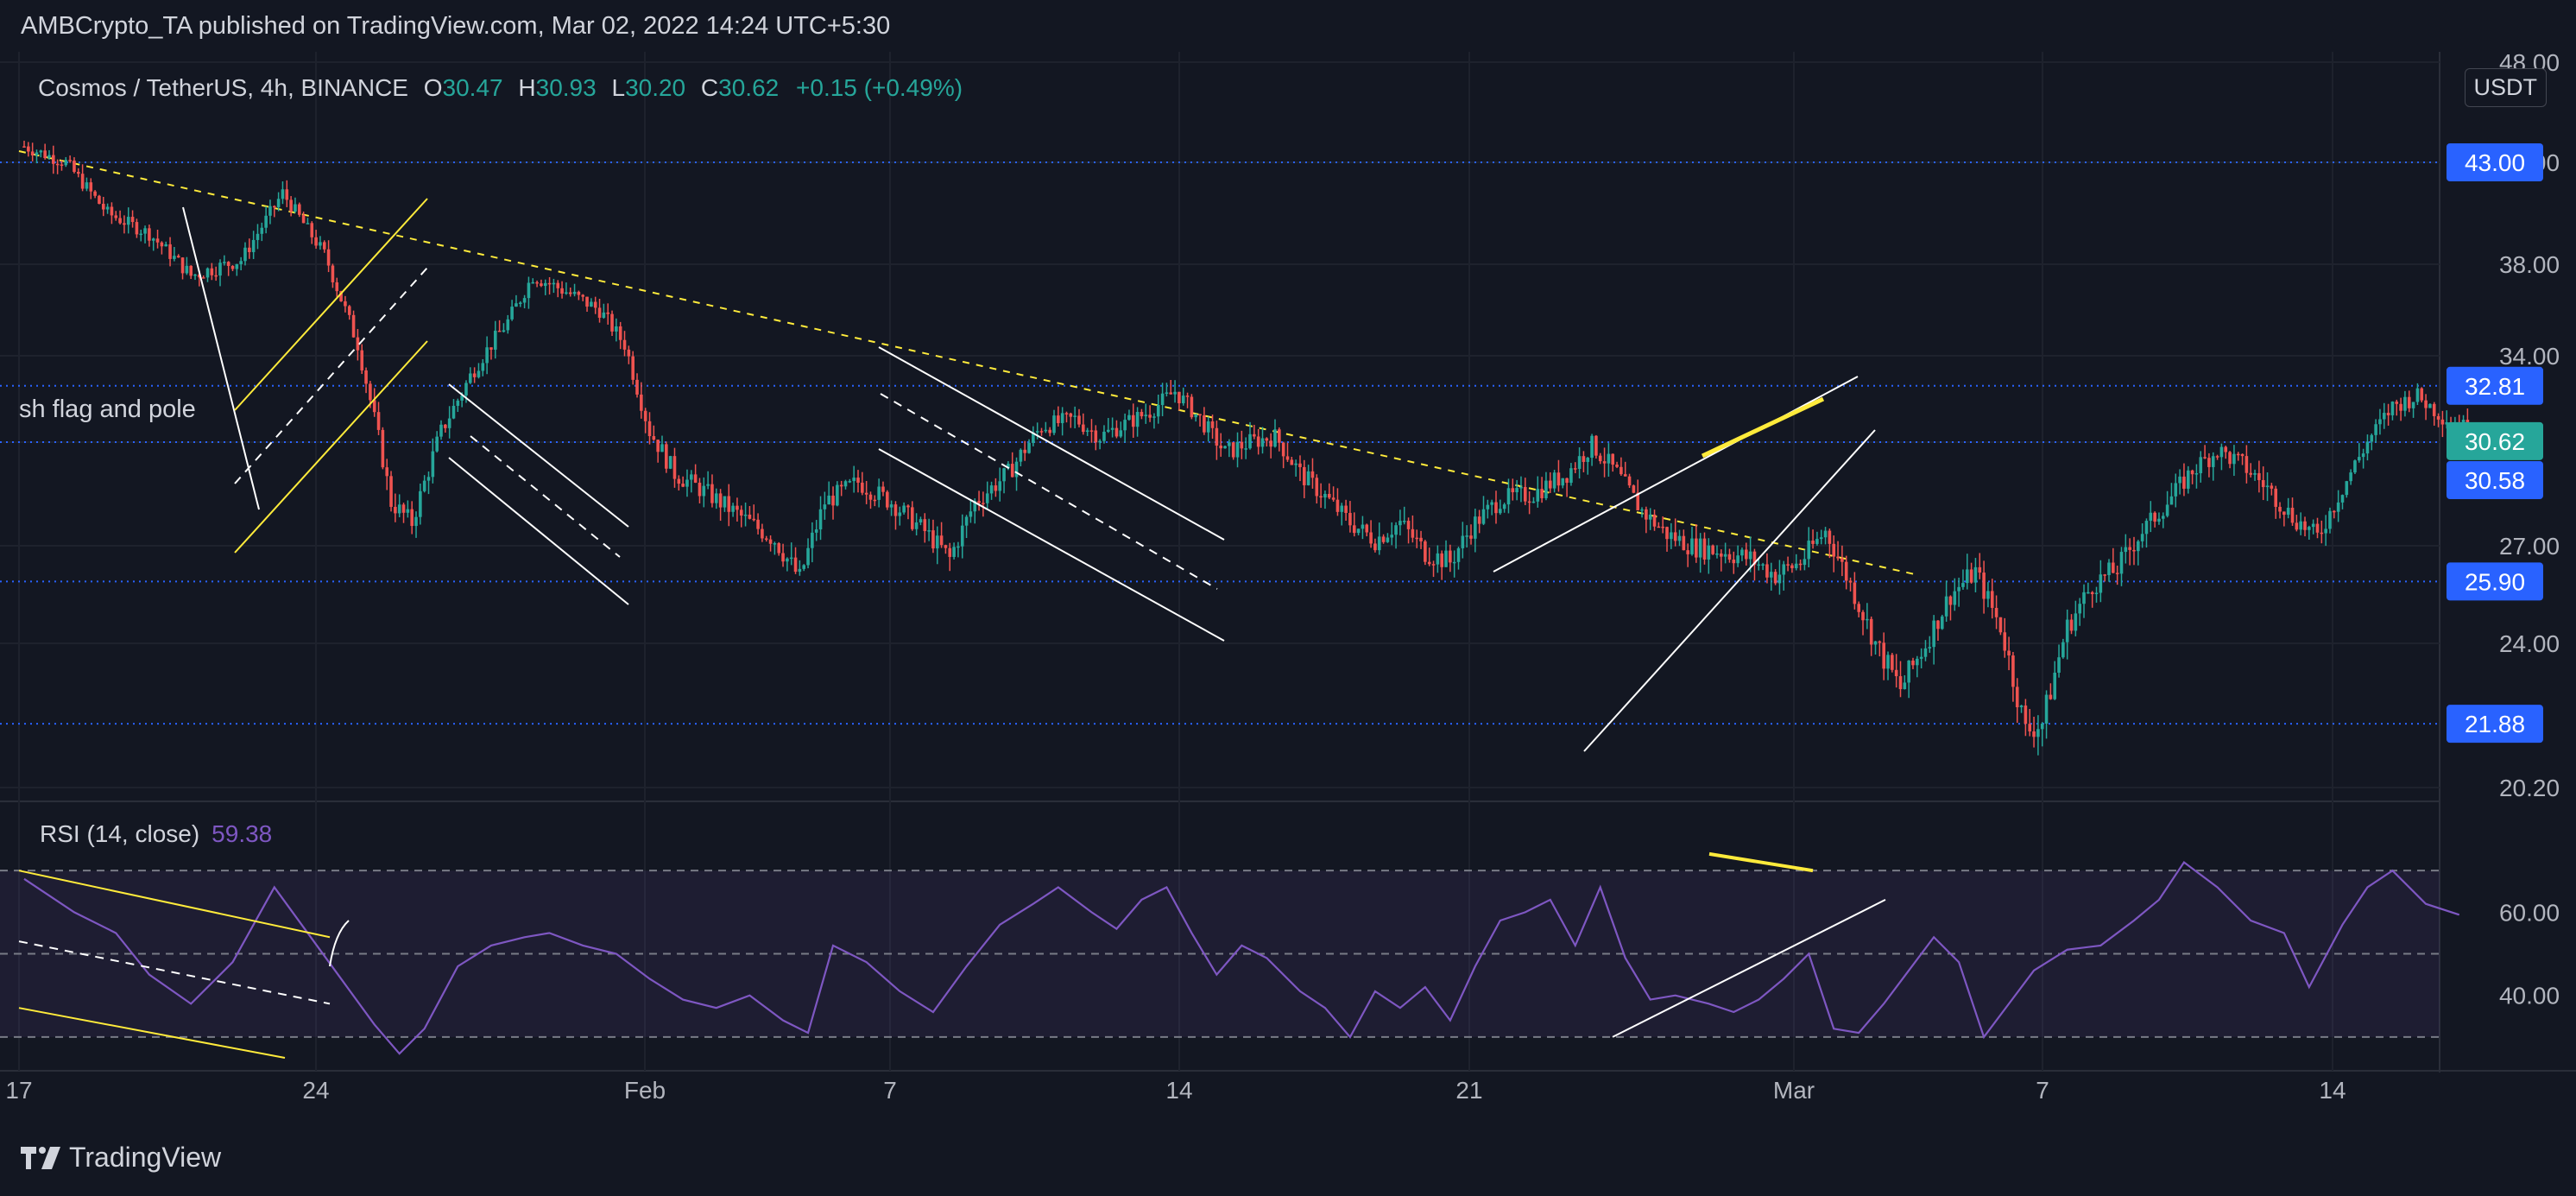 The height and width of the screenshot is (1196, 2576). Describe the element at coordinates (331, 375) in the screenshot. I see `flag-midline` at that location.